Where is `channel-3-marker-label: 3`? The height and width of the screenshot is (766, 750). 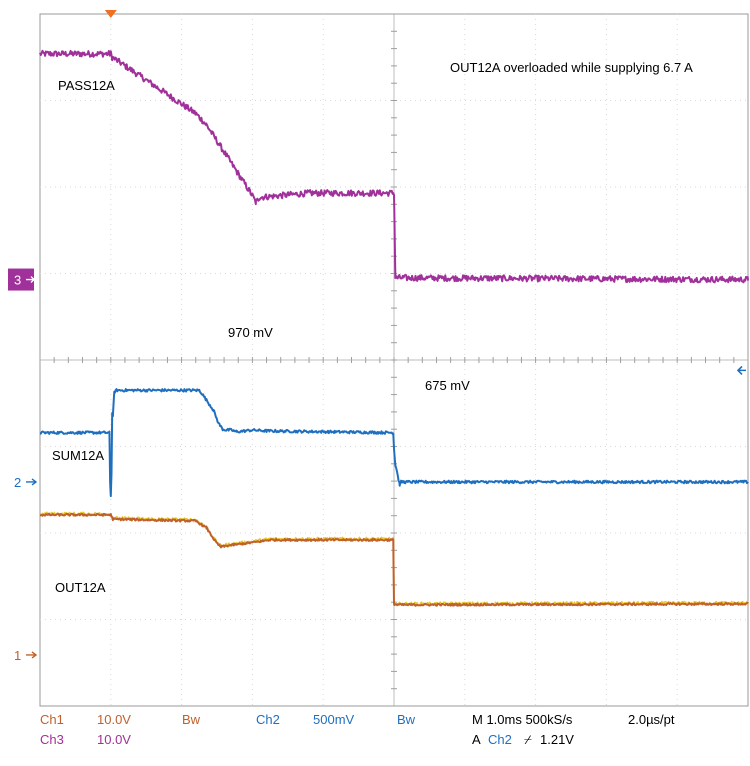
channel-3-marker-label: 3 is located at coordinates (17, 280).